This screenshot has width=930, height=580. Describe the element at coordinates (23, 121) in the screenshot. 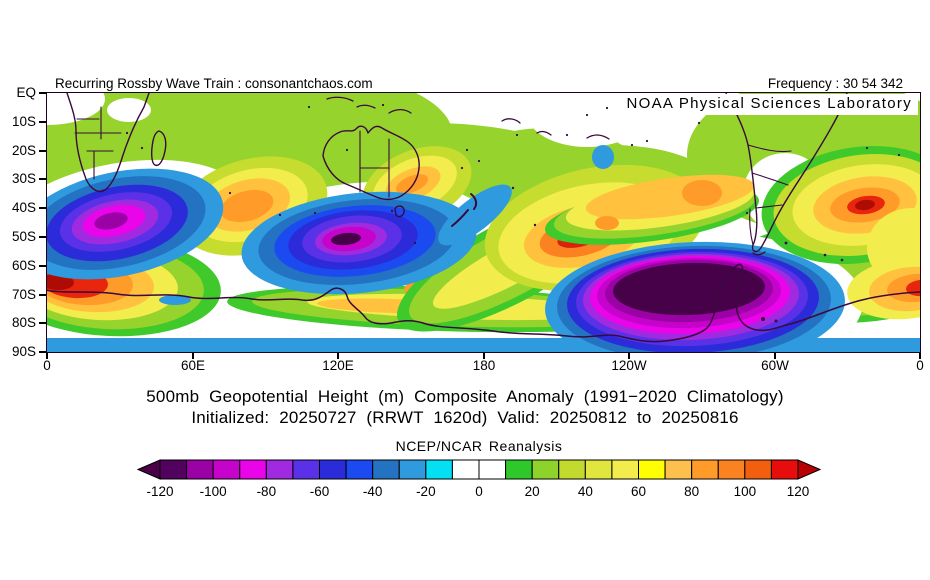

I see `lat-tick-label: 10S` at that location.